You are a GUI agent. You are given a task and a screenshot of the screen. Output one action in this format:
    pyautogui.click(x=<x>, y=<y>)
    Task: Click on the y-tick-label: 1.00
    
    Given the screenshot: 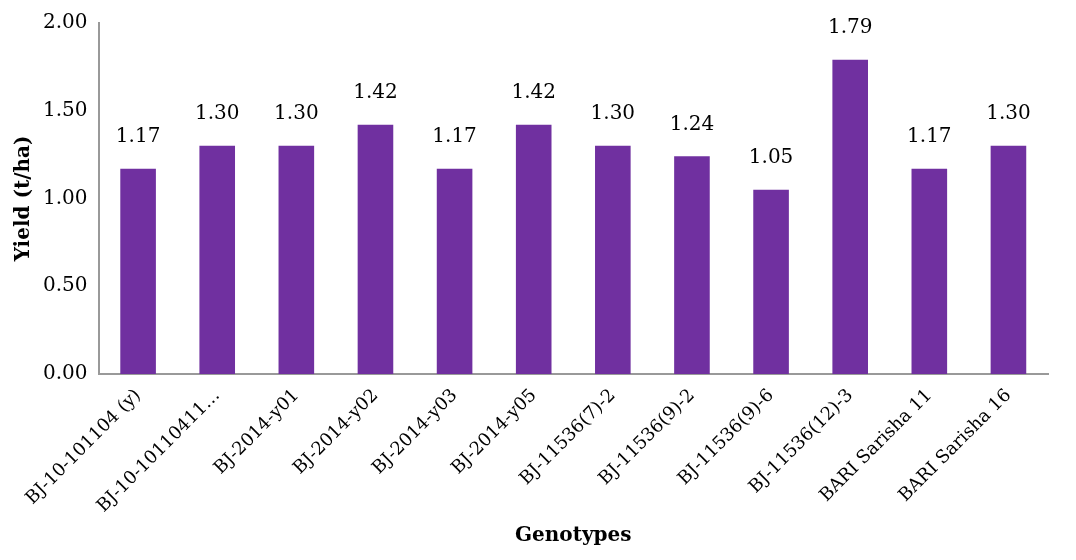 What is the action you would take?
    pyautogui.click(x=65, y=196)
    